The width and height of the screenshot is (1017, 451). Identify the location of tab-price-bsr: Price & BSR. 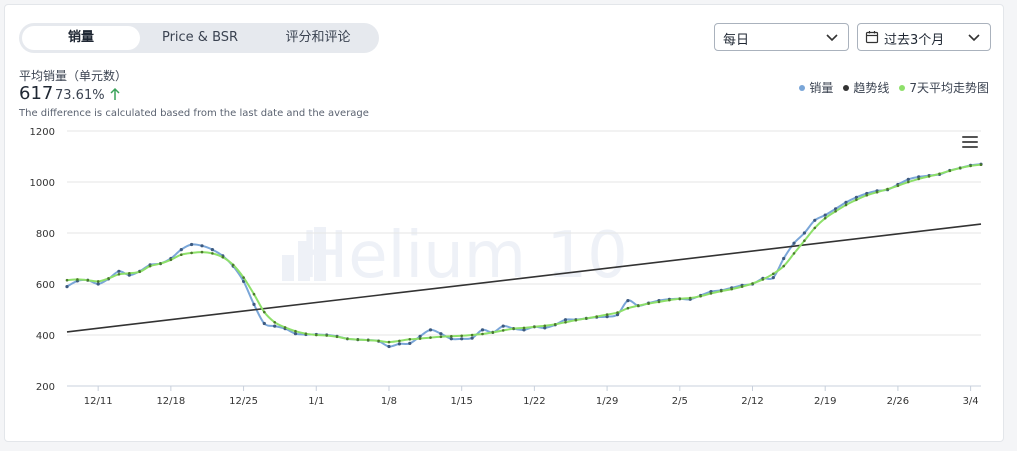
(200, 37).